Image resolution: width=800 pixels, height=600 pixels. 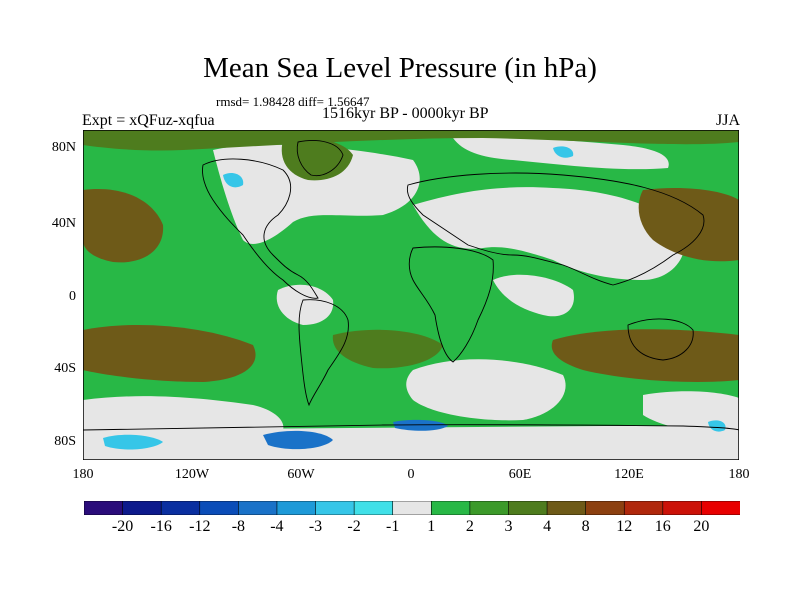 I want to click on experiment-label: Expt = xQFuz-xqfua, so click(x=148, y=120).